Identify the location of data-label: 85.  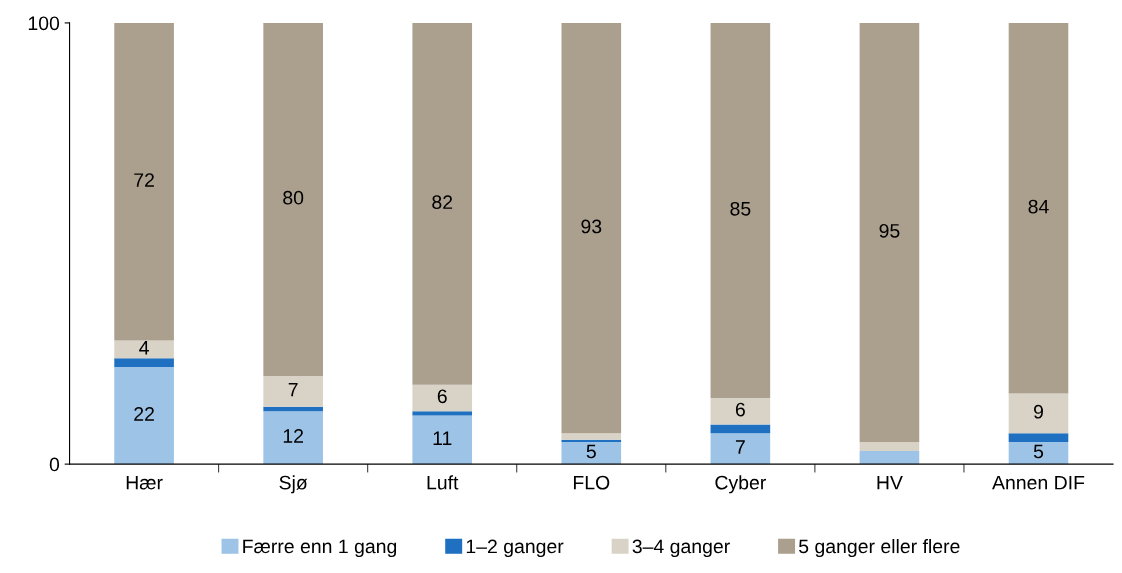
(740, 208).